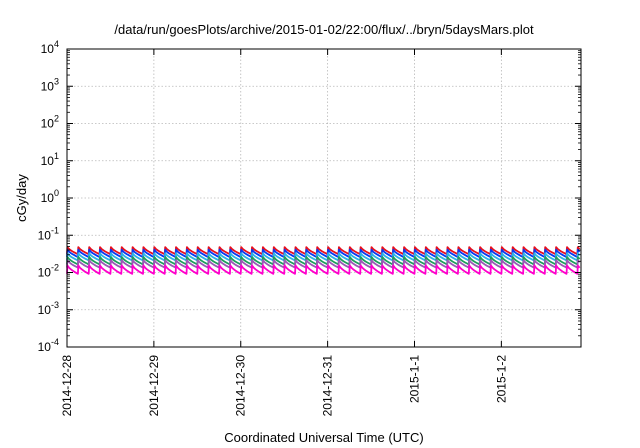  What do you see at coordinates (55, 342) in the screenshot?
I see `y-tick-exponent: -4` at bounding box center [55, 342].